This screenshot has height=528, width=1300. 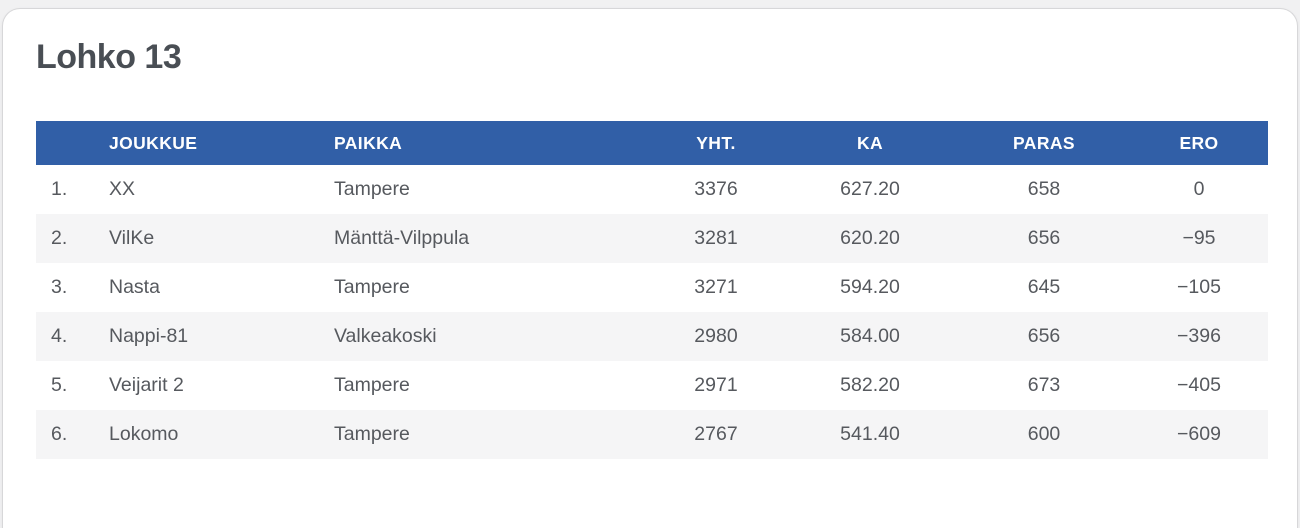 What do you see at coordinates (72, 287) in the screenshot?
I see `table-cell-rank: 3.` at bounding box center [72, 287].